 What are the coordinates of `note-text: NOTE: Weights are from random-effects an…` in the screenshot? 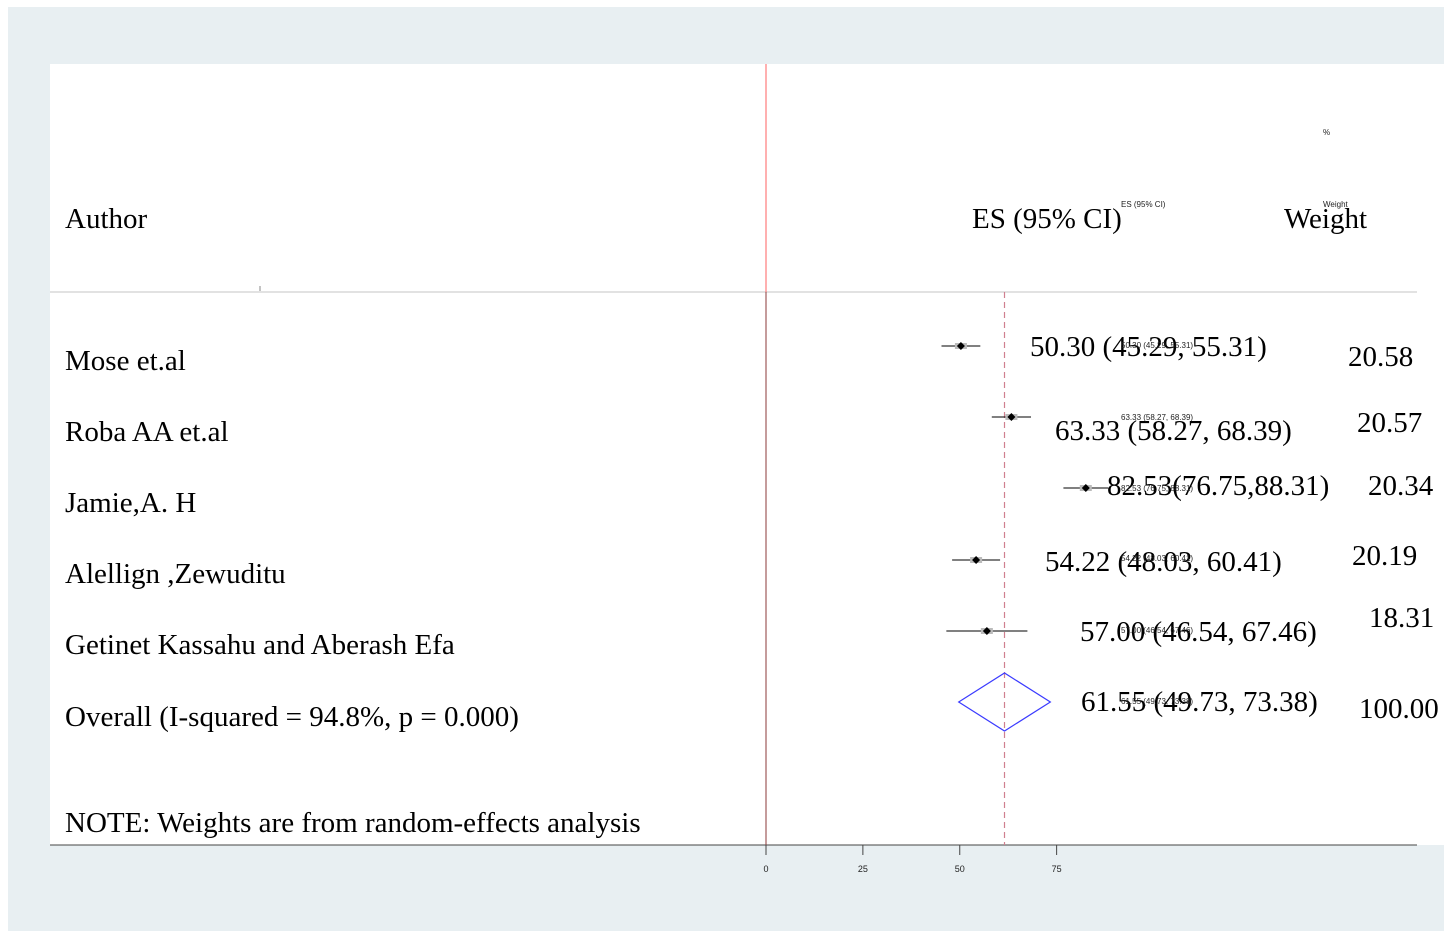 It's located at (353, 823).